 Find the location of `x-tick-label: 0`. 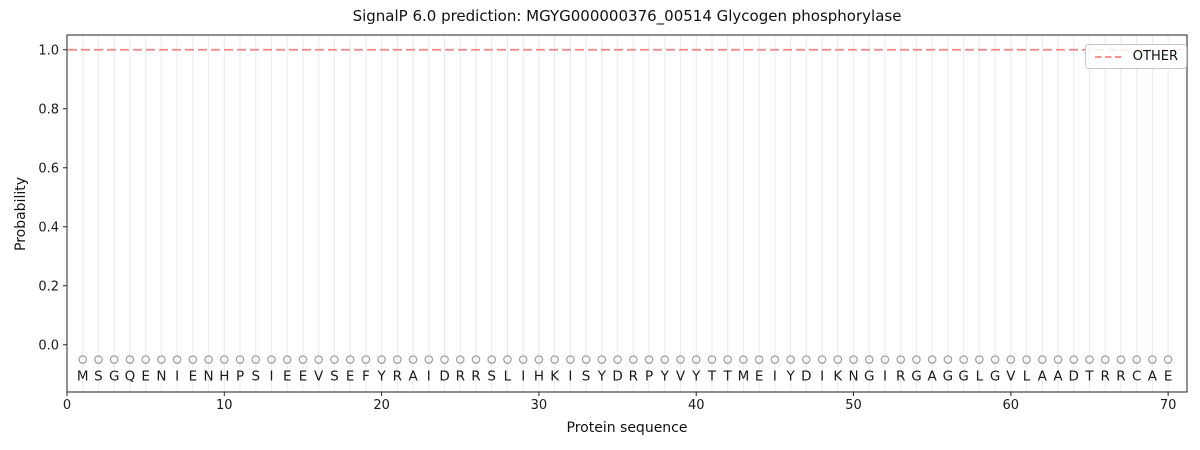

x-tick-label: 0 is located at coordinates (67, 405).